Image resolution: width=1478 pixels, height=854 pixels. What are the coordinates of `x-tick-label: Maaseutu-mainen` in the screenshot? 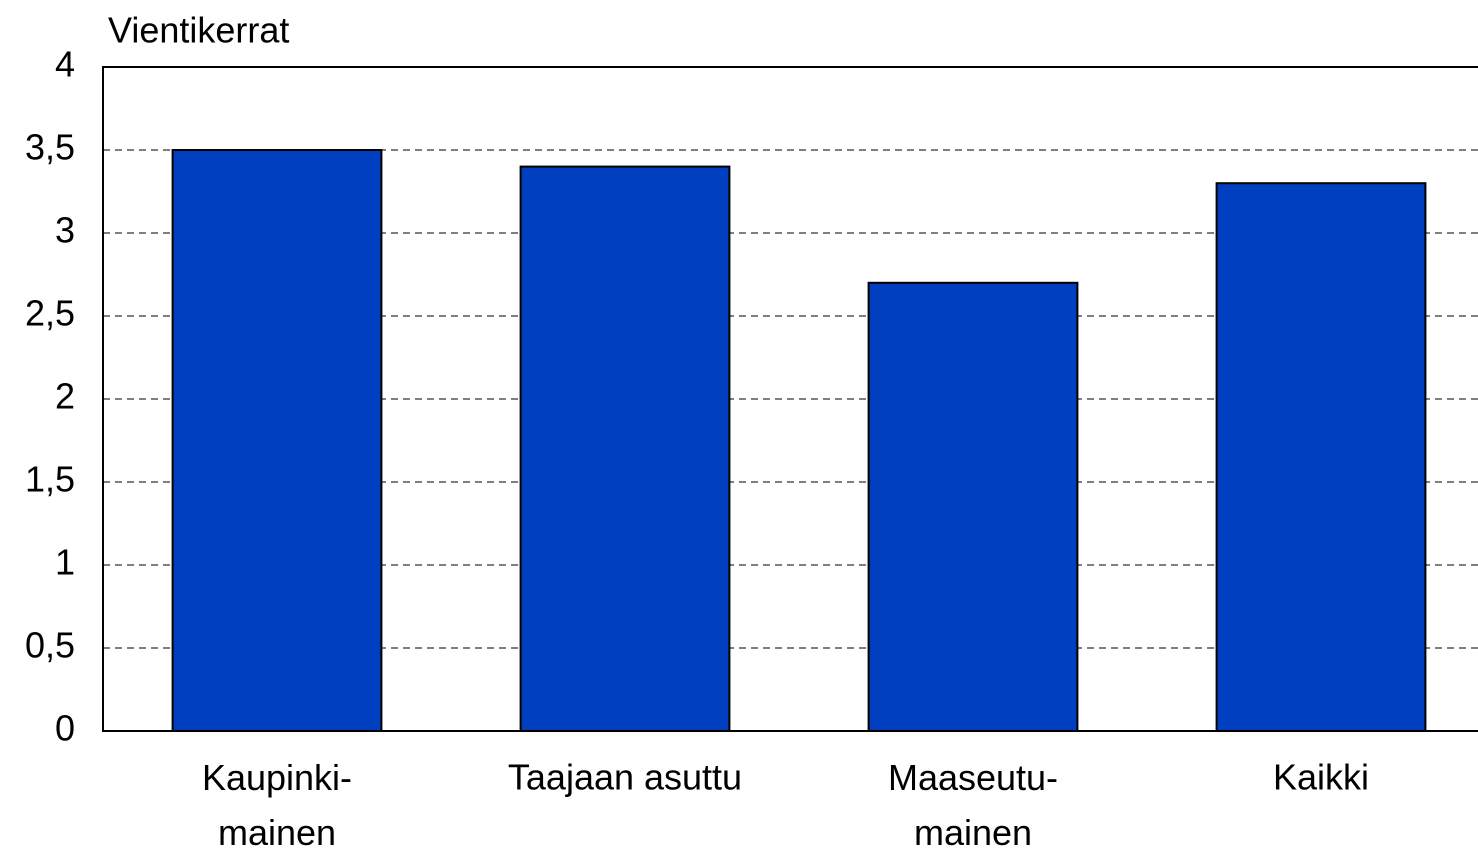 It's located at (973, 805).